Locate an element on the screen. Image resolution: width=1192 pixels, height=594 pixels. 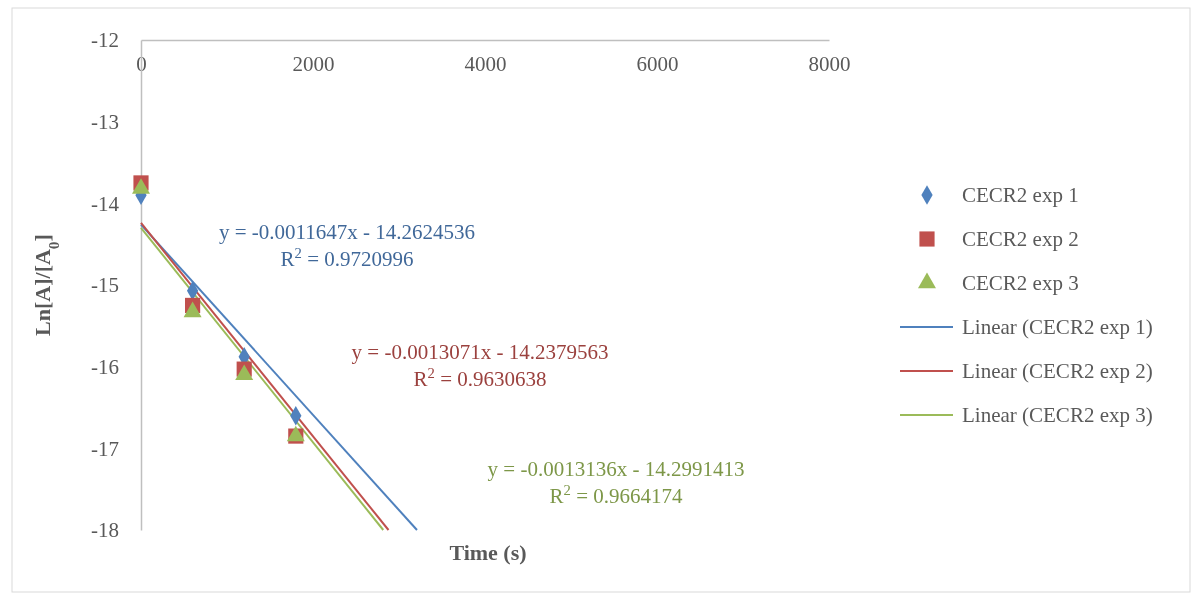
x-tick-label: 4000 is located at coordinates (485, 63).